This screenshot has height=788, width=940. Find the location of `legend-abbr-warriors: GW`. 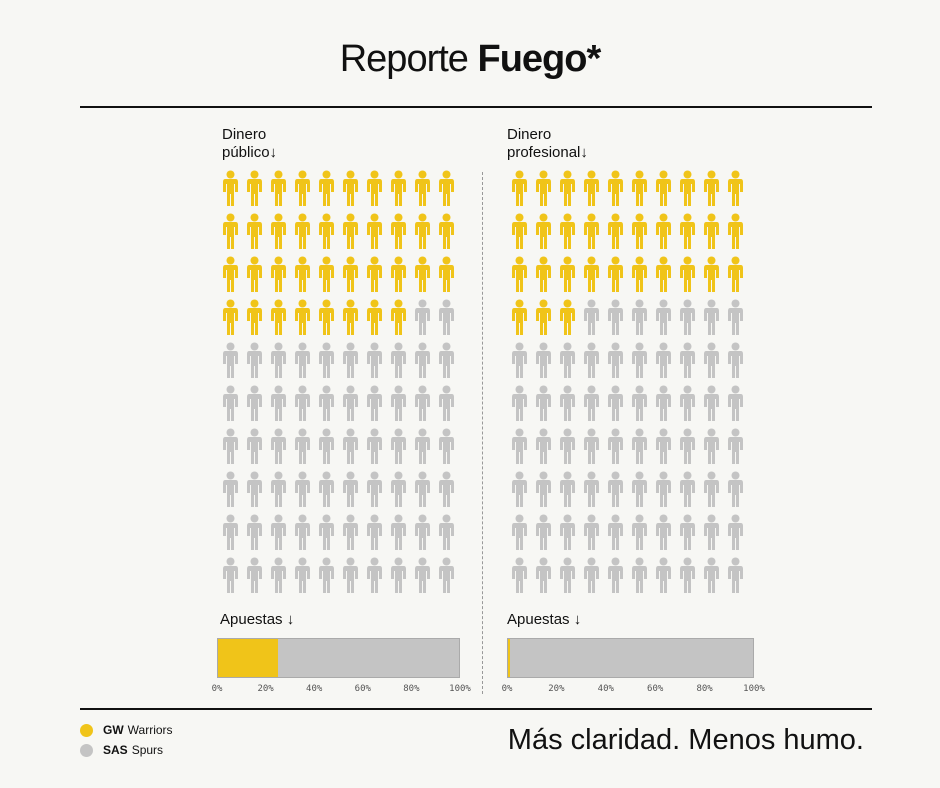

legend-abbr-warriors: GW is located at coordinates (113, 730).